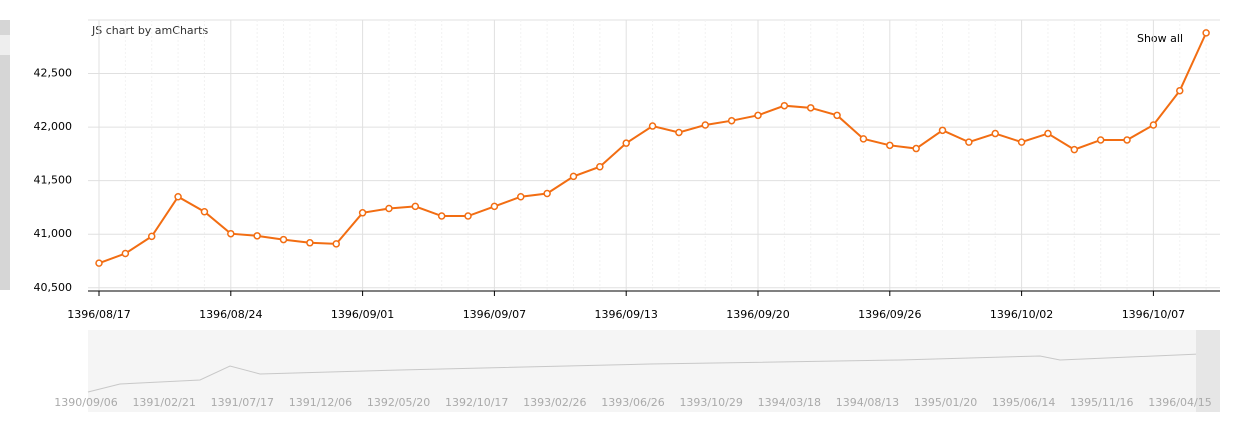 The width and height of the screenshot is (1240, 424). I want to click on vertical-scrollbar, so click(5, 155).